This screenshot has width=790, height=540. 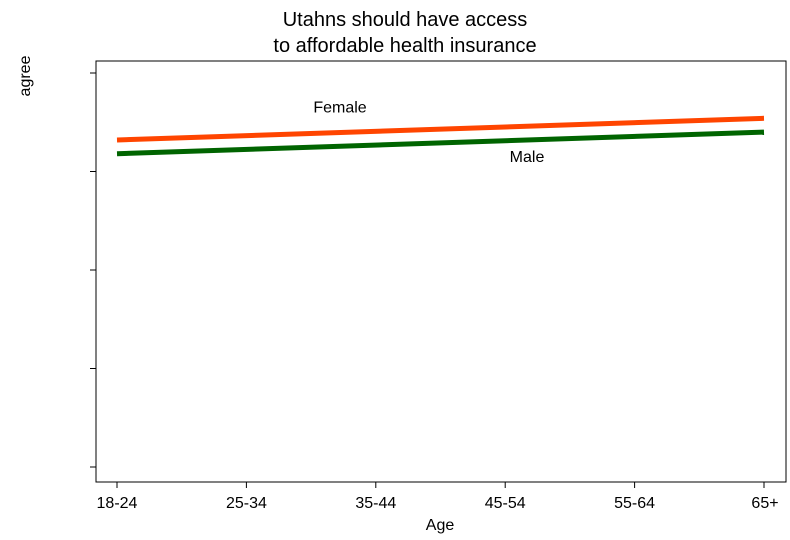 What do you see at coordinates (405, 20) in the screenshot?
I see `chart-title-line-1: Utahns should have access` at bounding box center [405, 20].